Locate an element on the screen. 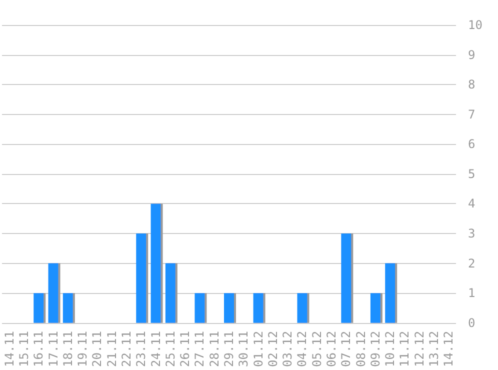  y-tick-label: 4 is located at coordinates (472, 203).